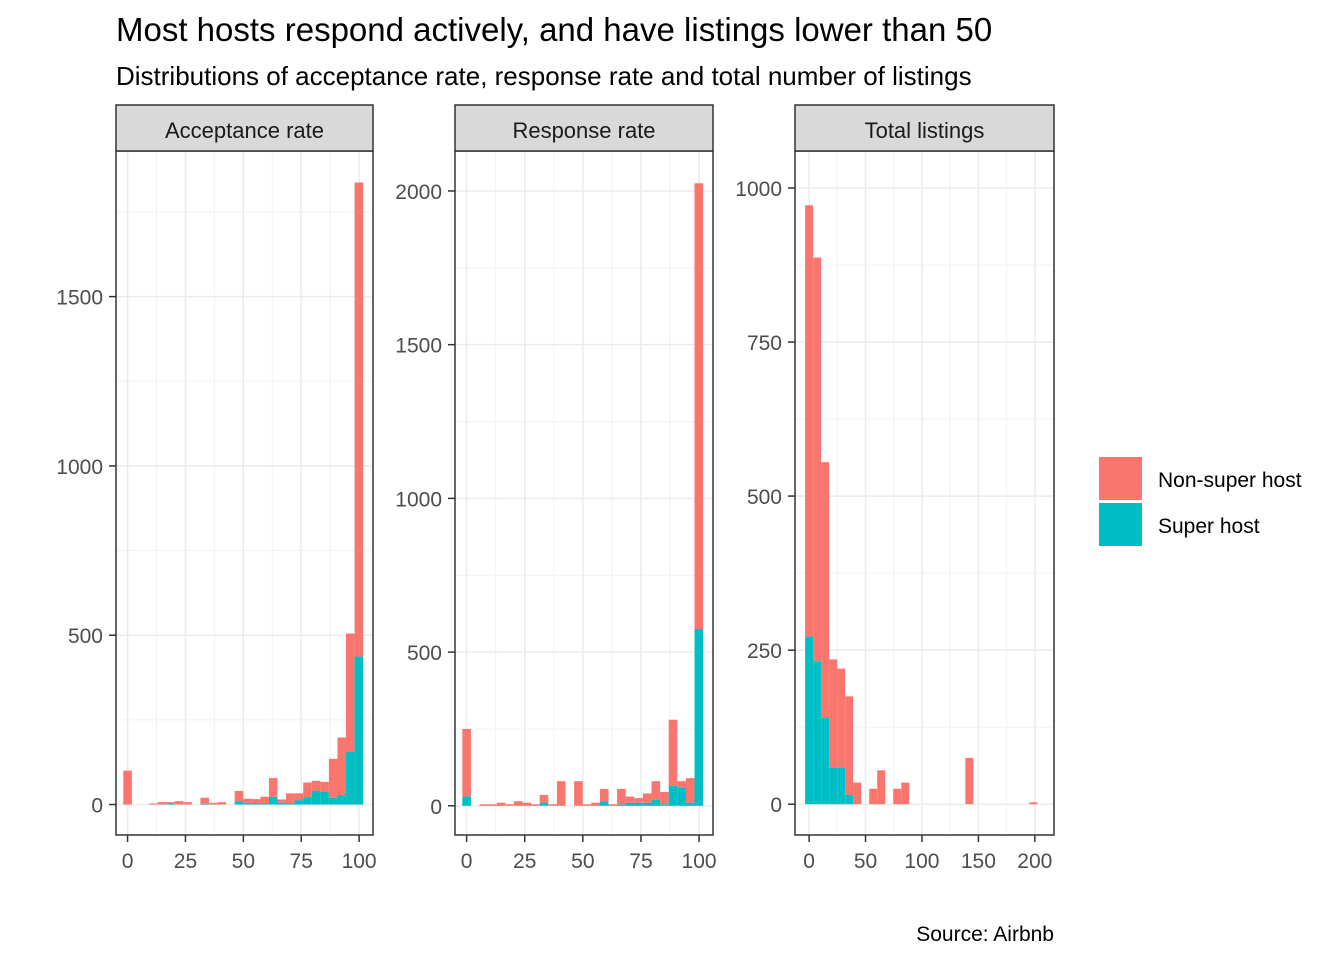 The width and height of the screenshot is (1344, 960). Describe the element at coordinates (1120, 478) in the screenshot. I see `legend-key-non-super-host` at that location.